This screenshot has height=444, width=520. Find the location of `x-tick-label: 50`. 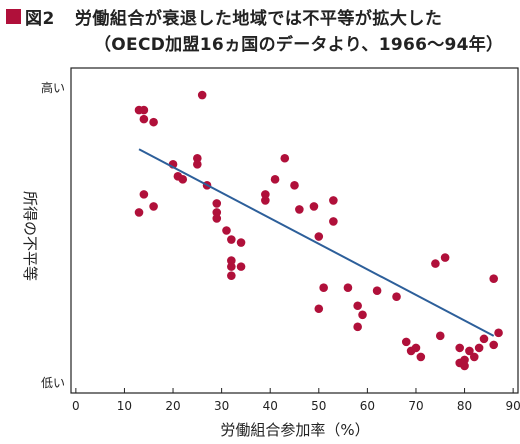

x-tick-label: 50 is located at coordinates (318, 406).